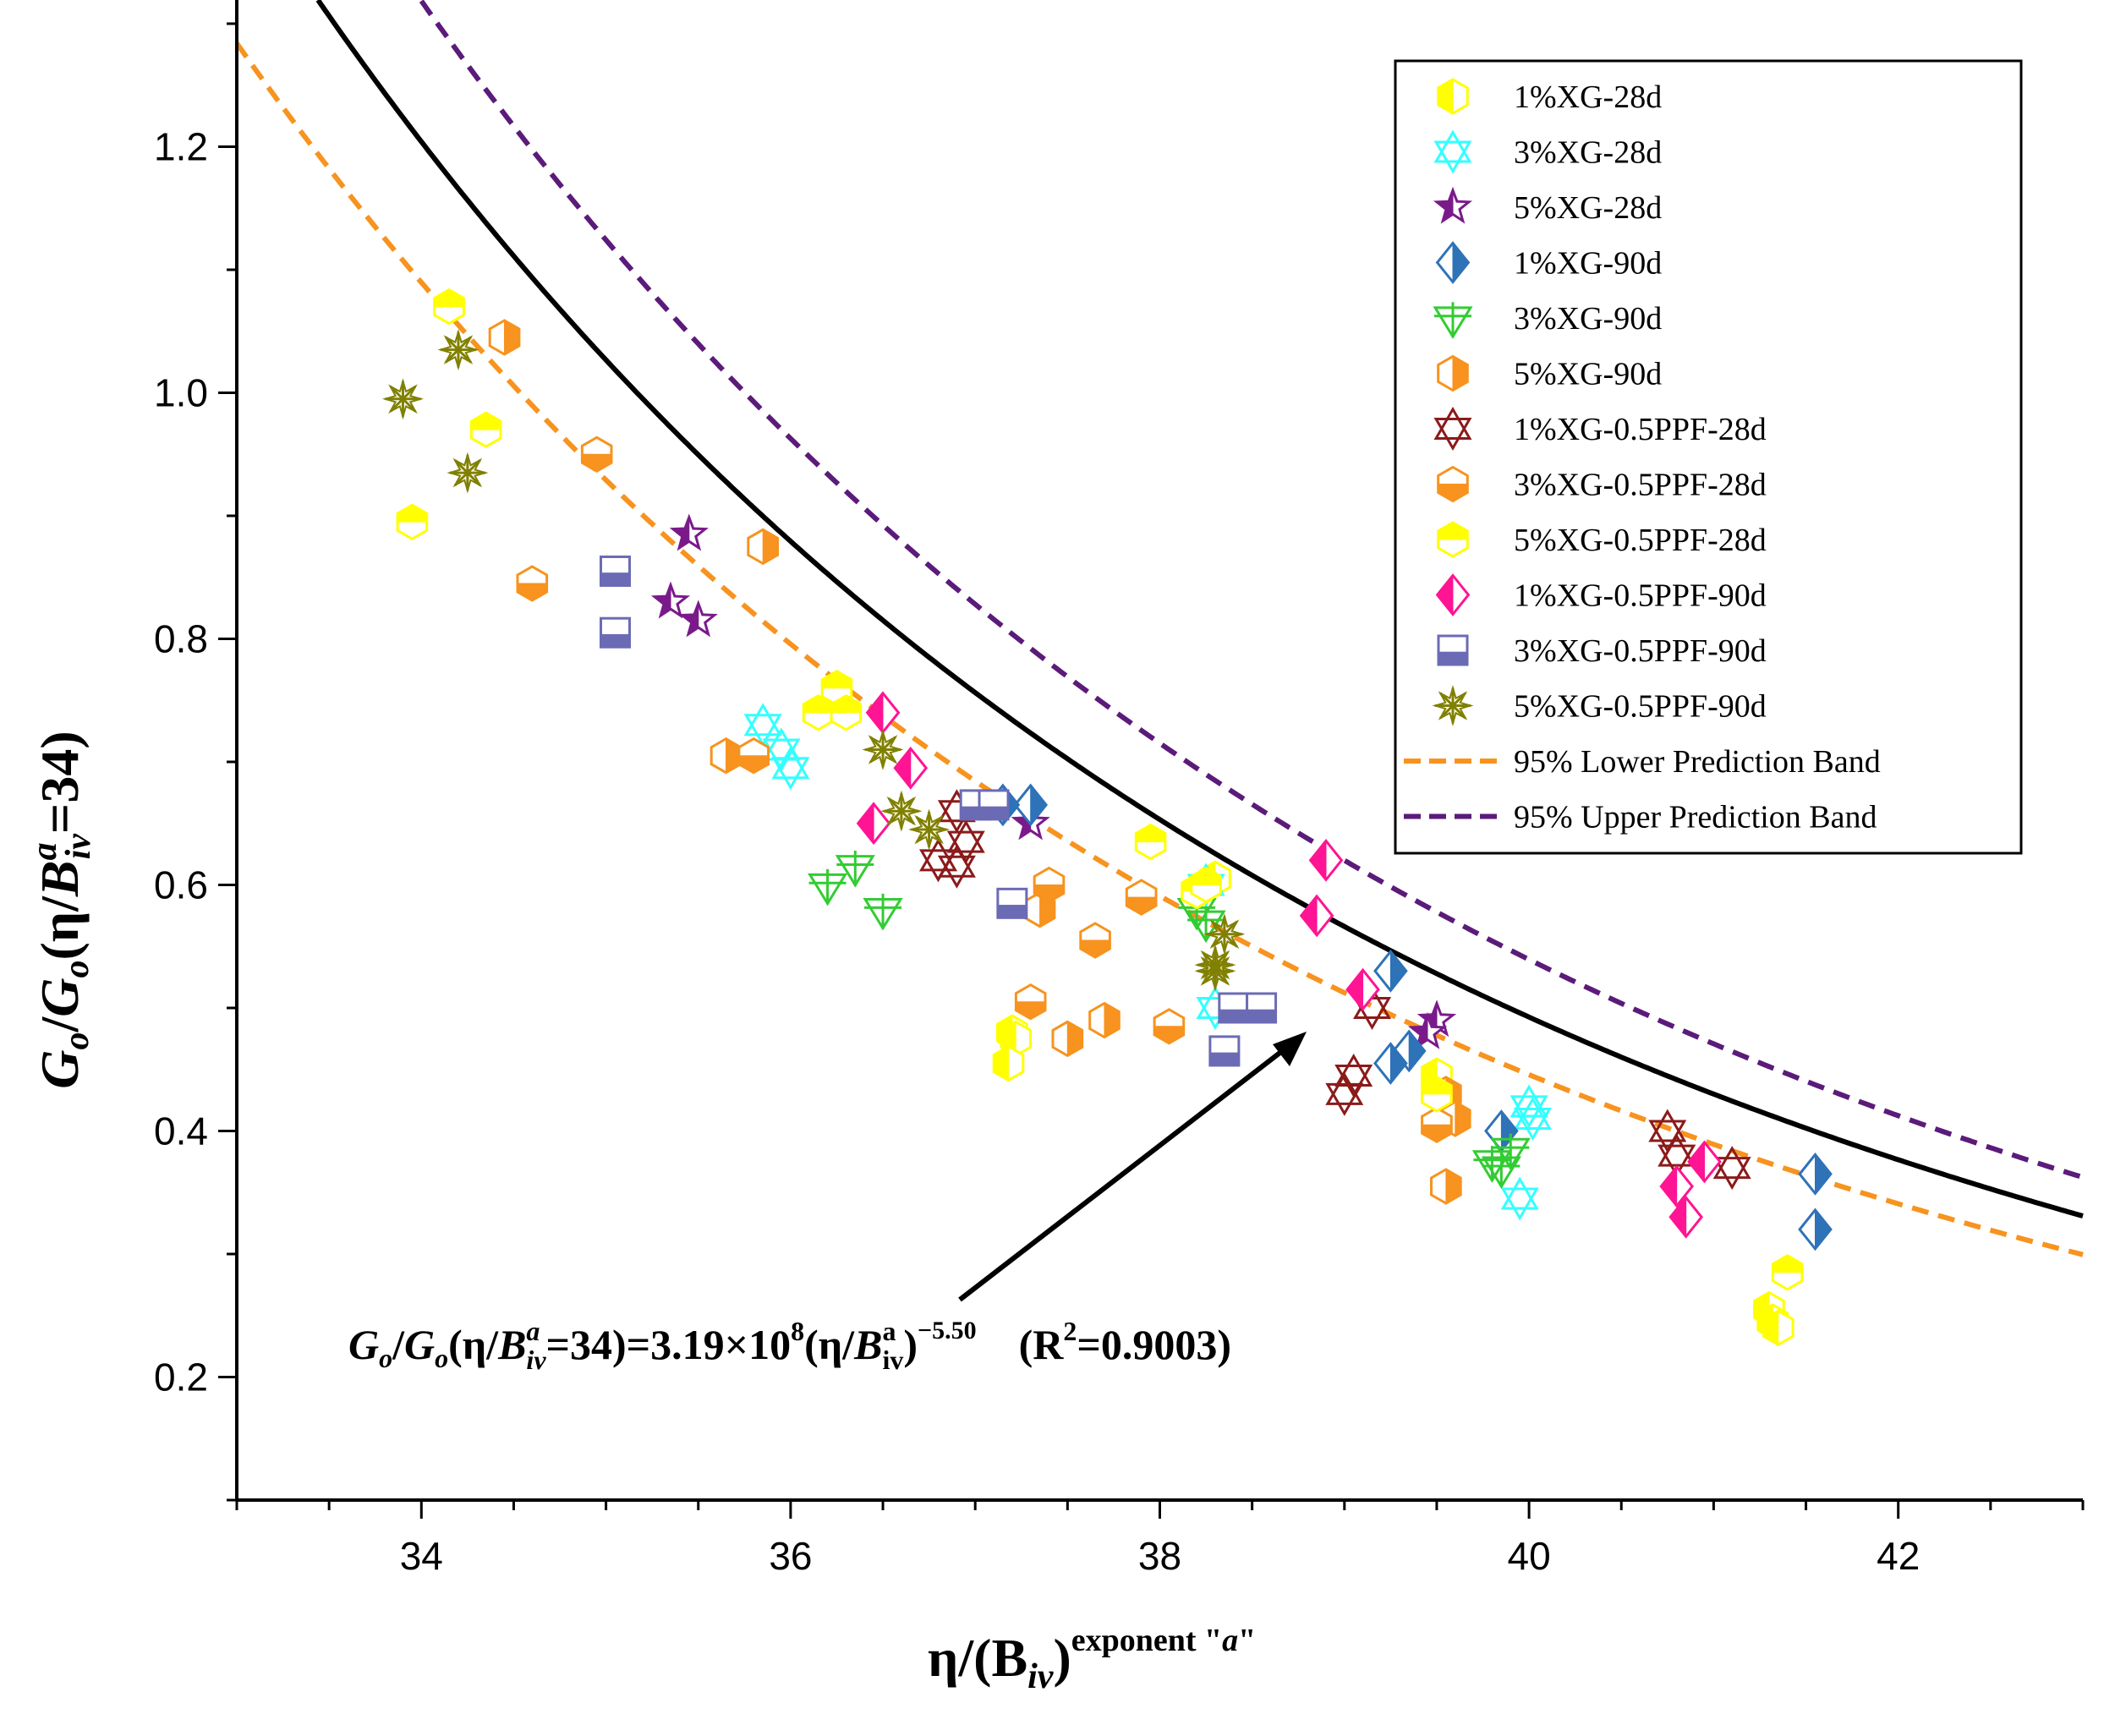 The image size is (2104, 1736). Describe the element at coordinates (1547, 206) in the screenshot. I see `legend-item: 5%XG-28d` at that location.